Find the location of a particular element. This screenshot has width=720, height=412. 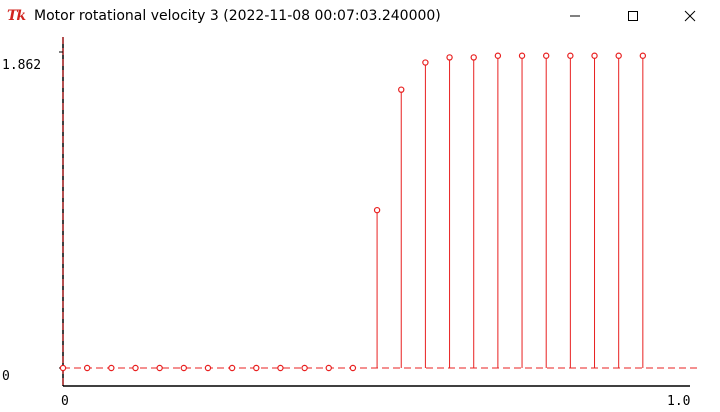

y-tick-label-min: 0 is located at coordinates (6, 376).